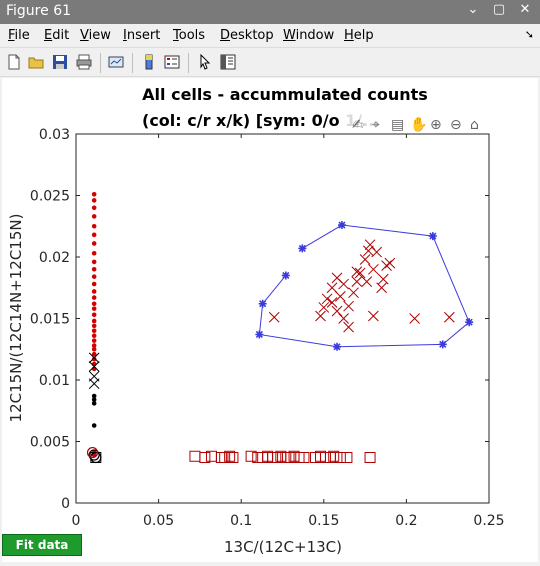 This screenshot has height=566, width=540. Describe the element at coordinates (100, 63) in the screenshot. I see `toolbar-separator` at that location.